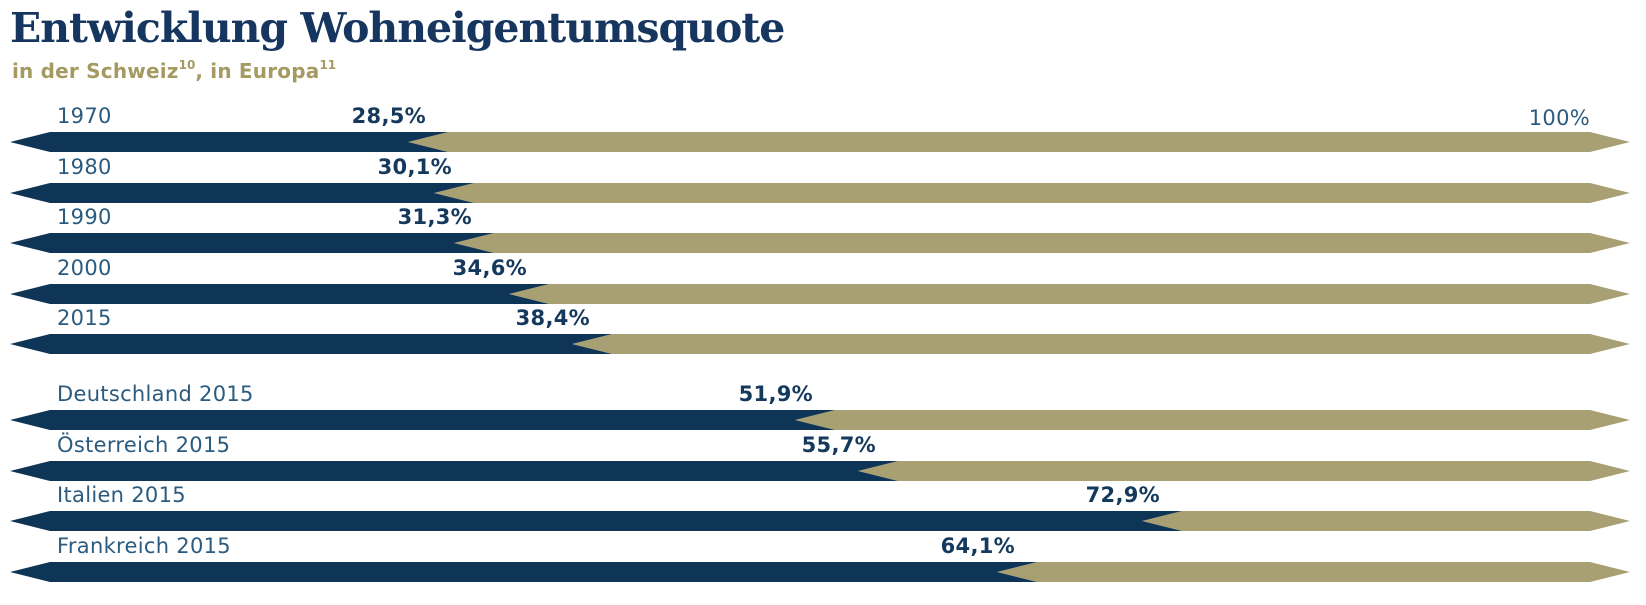 The width and height of the screenshot is (1646, 605). What do you see at coordinates (489, 268) in the screenshot?
I see `bar-value-label: 34,6%` at bounding box center [489, 268].